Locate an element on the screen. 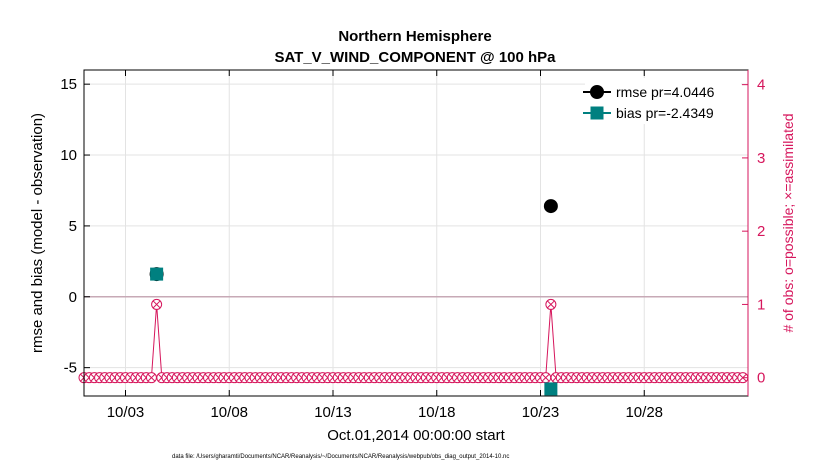 The width and height of the screenshot is (830, 470). chart-title: Northern Hemisphere is located at coordinates (414, 36).